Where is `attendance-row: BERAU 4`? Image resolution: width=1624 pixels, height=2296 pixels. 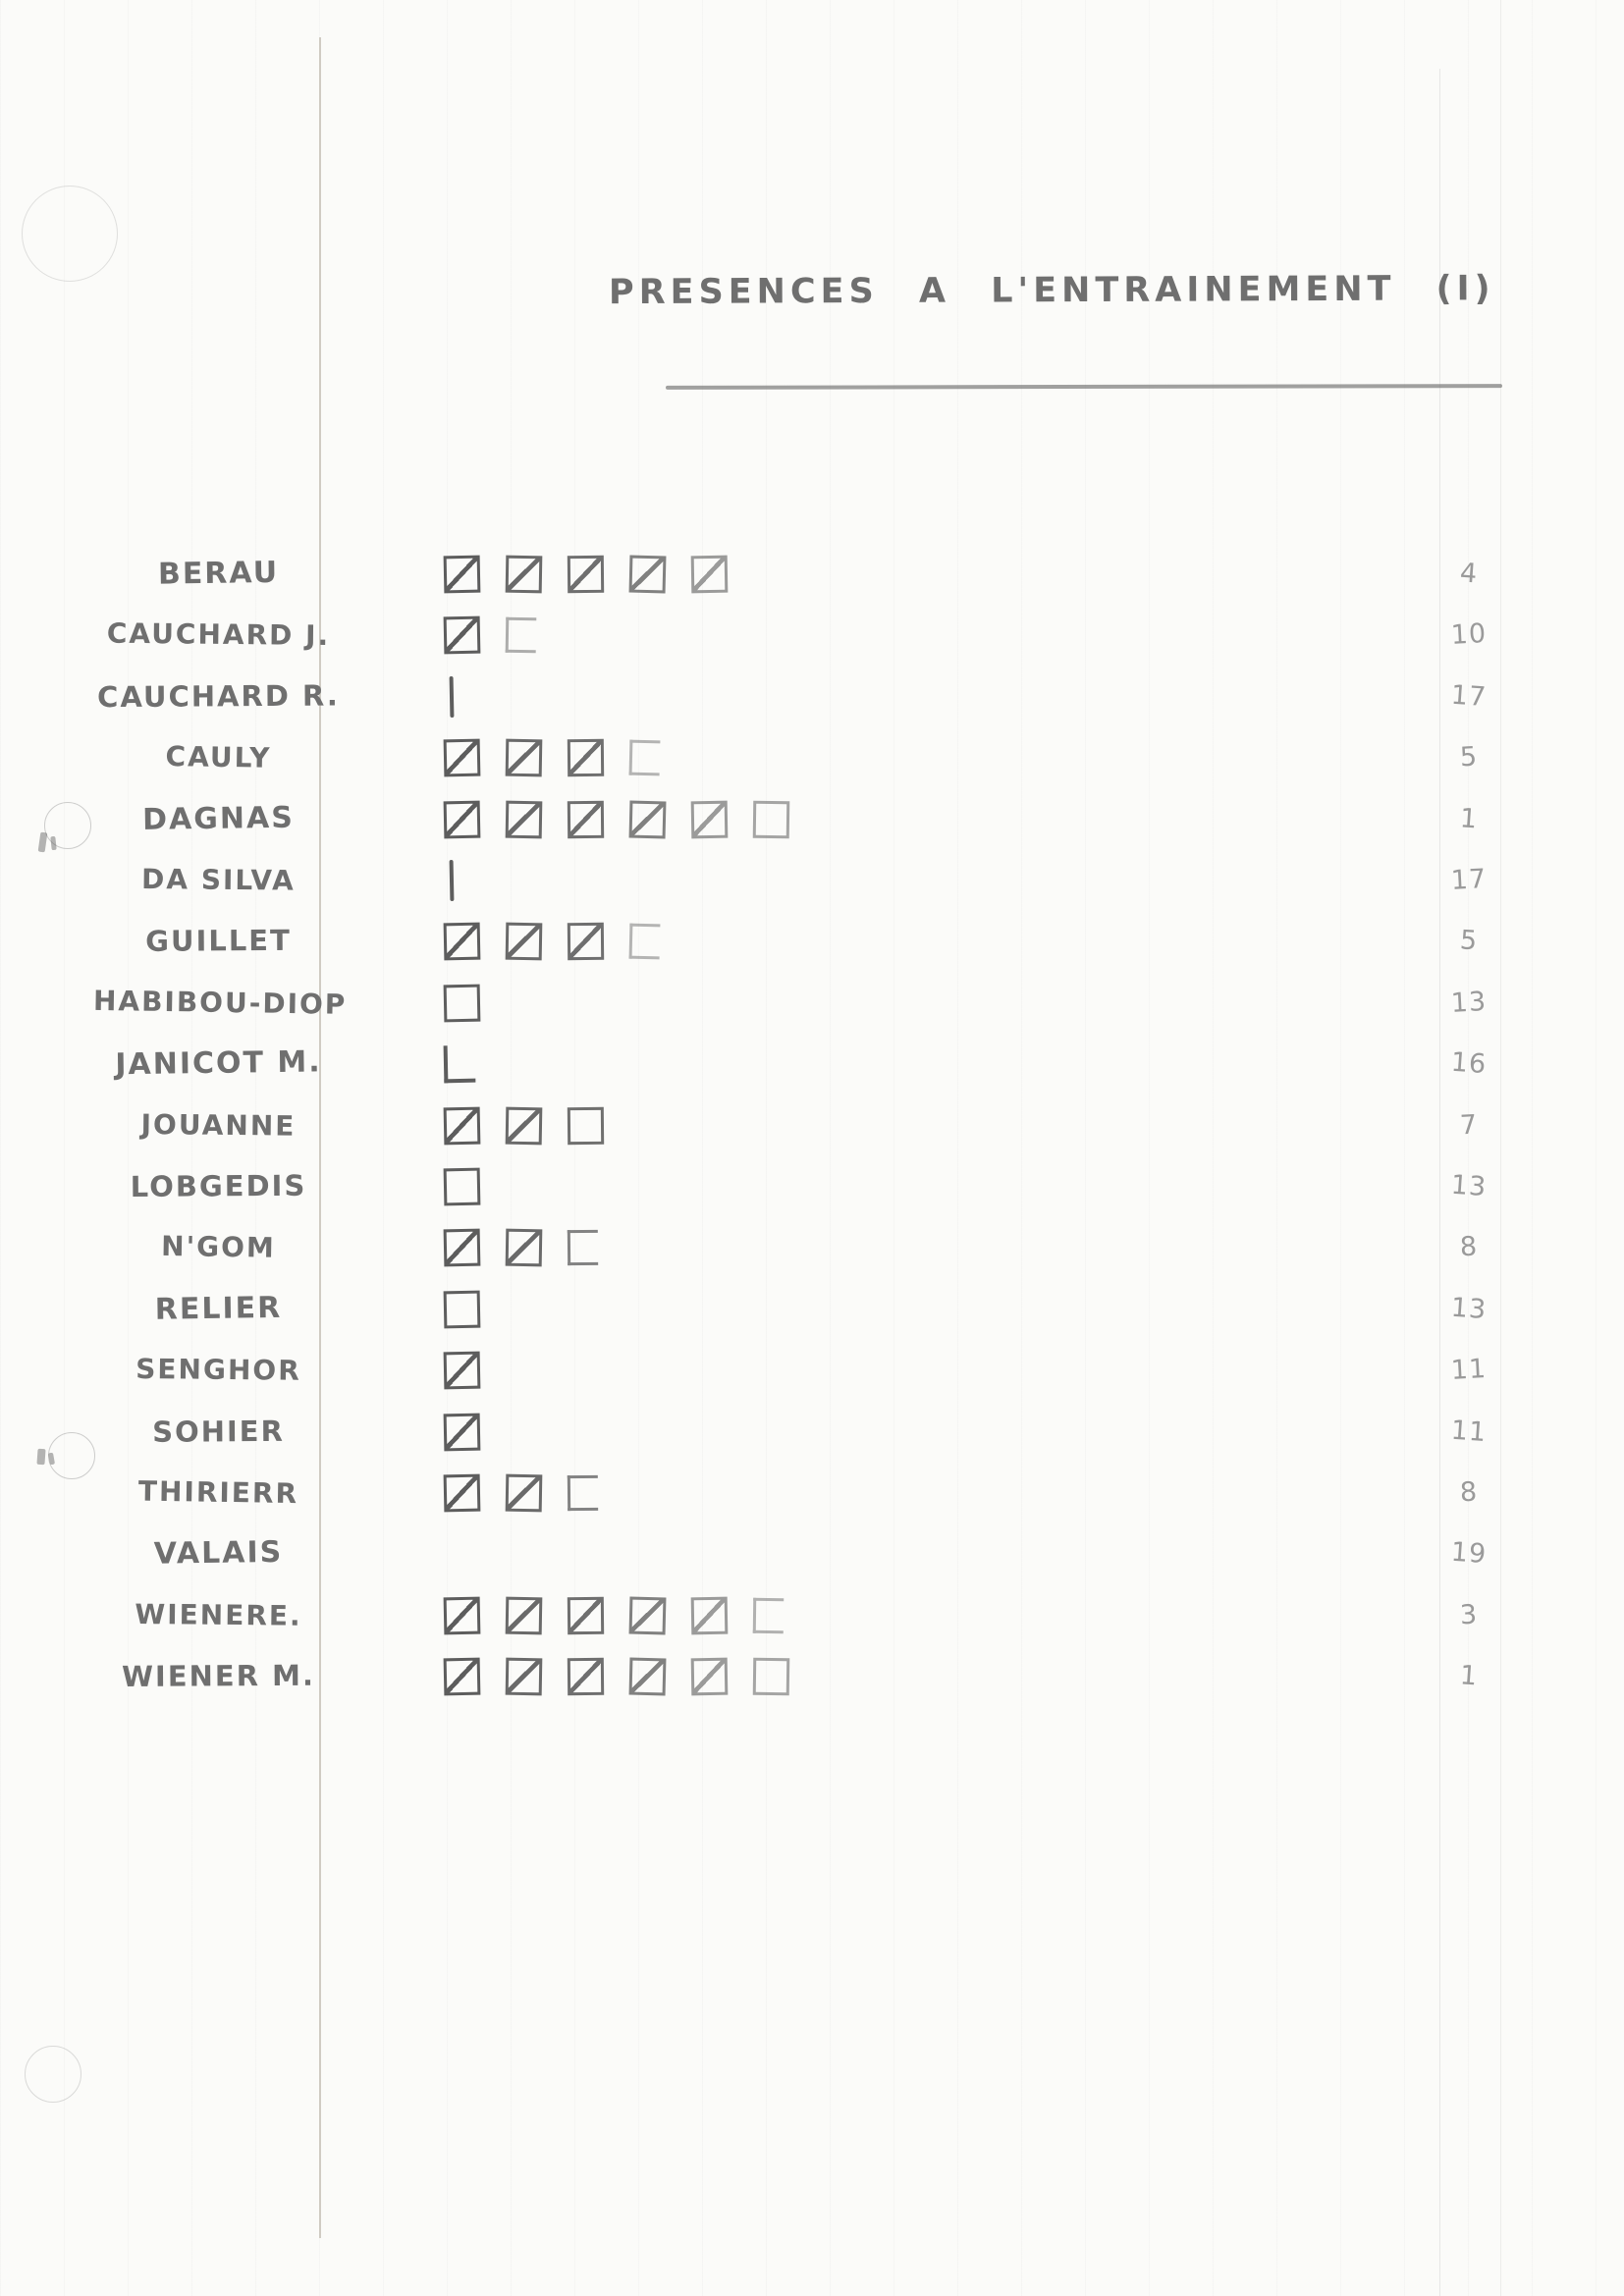 attendance-row: BERAU 4 is located at coordinates (812, 574).